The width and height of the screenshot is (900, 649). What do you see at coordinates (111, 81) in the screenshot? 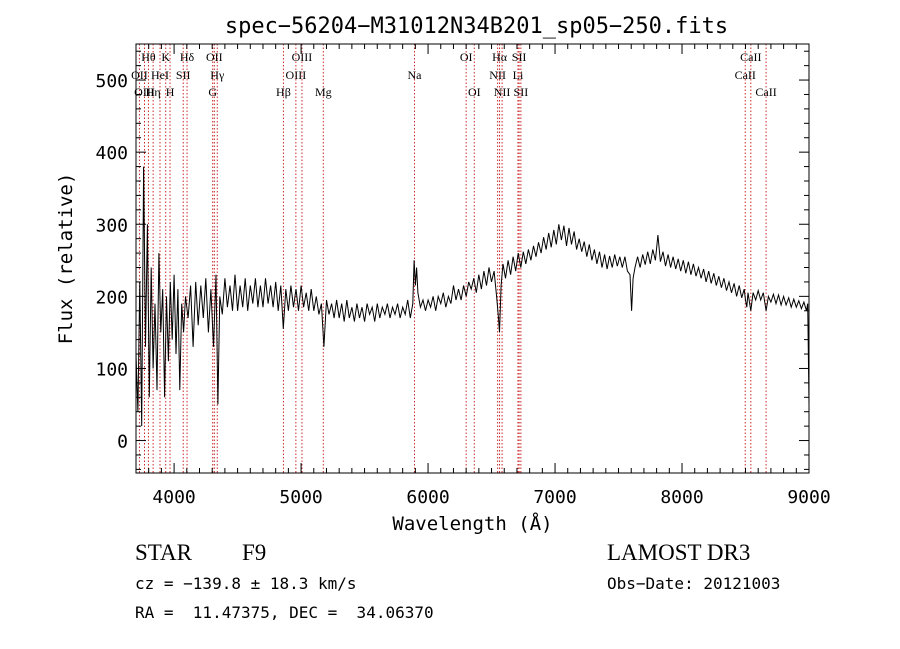
I see `y-tick-label: 500` at bounding box center [111, 81].